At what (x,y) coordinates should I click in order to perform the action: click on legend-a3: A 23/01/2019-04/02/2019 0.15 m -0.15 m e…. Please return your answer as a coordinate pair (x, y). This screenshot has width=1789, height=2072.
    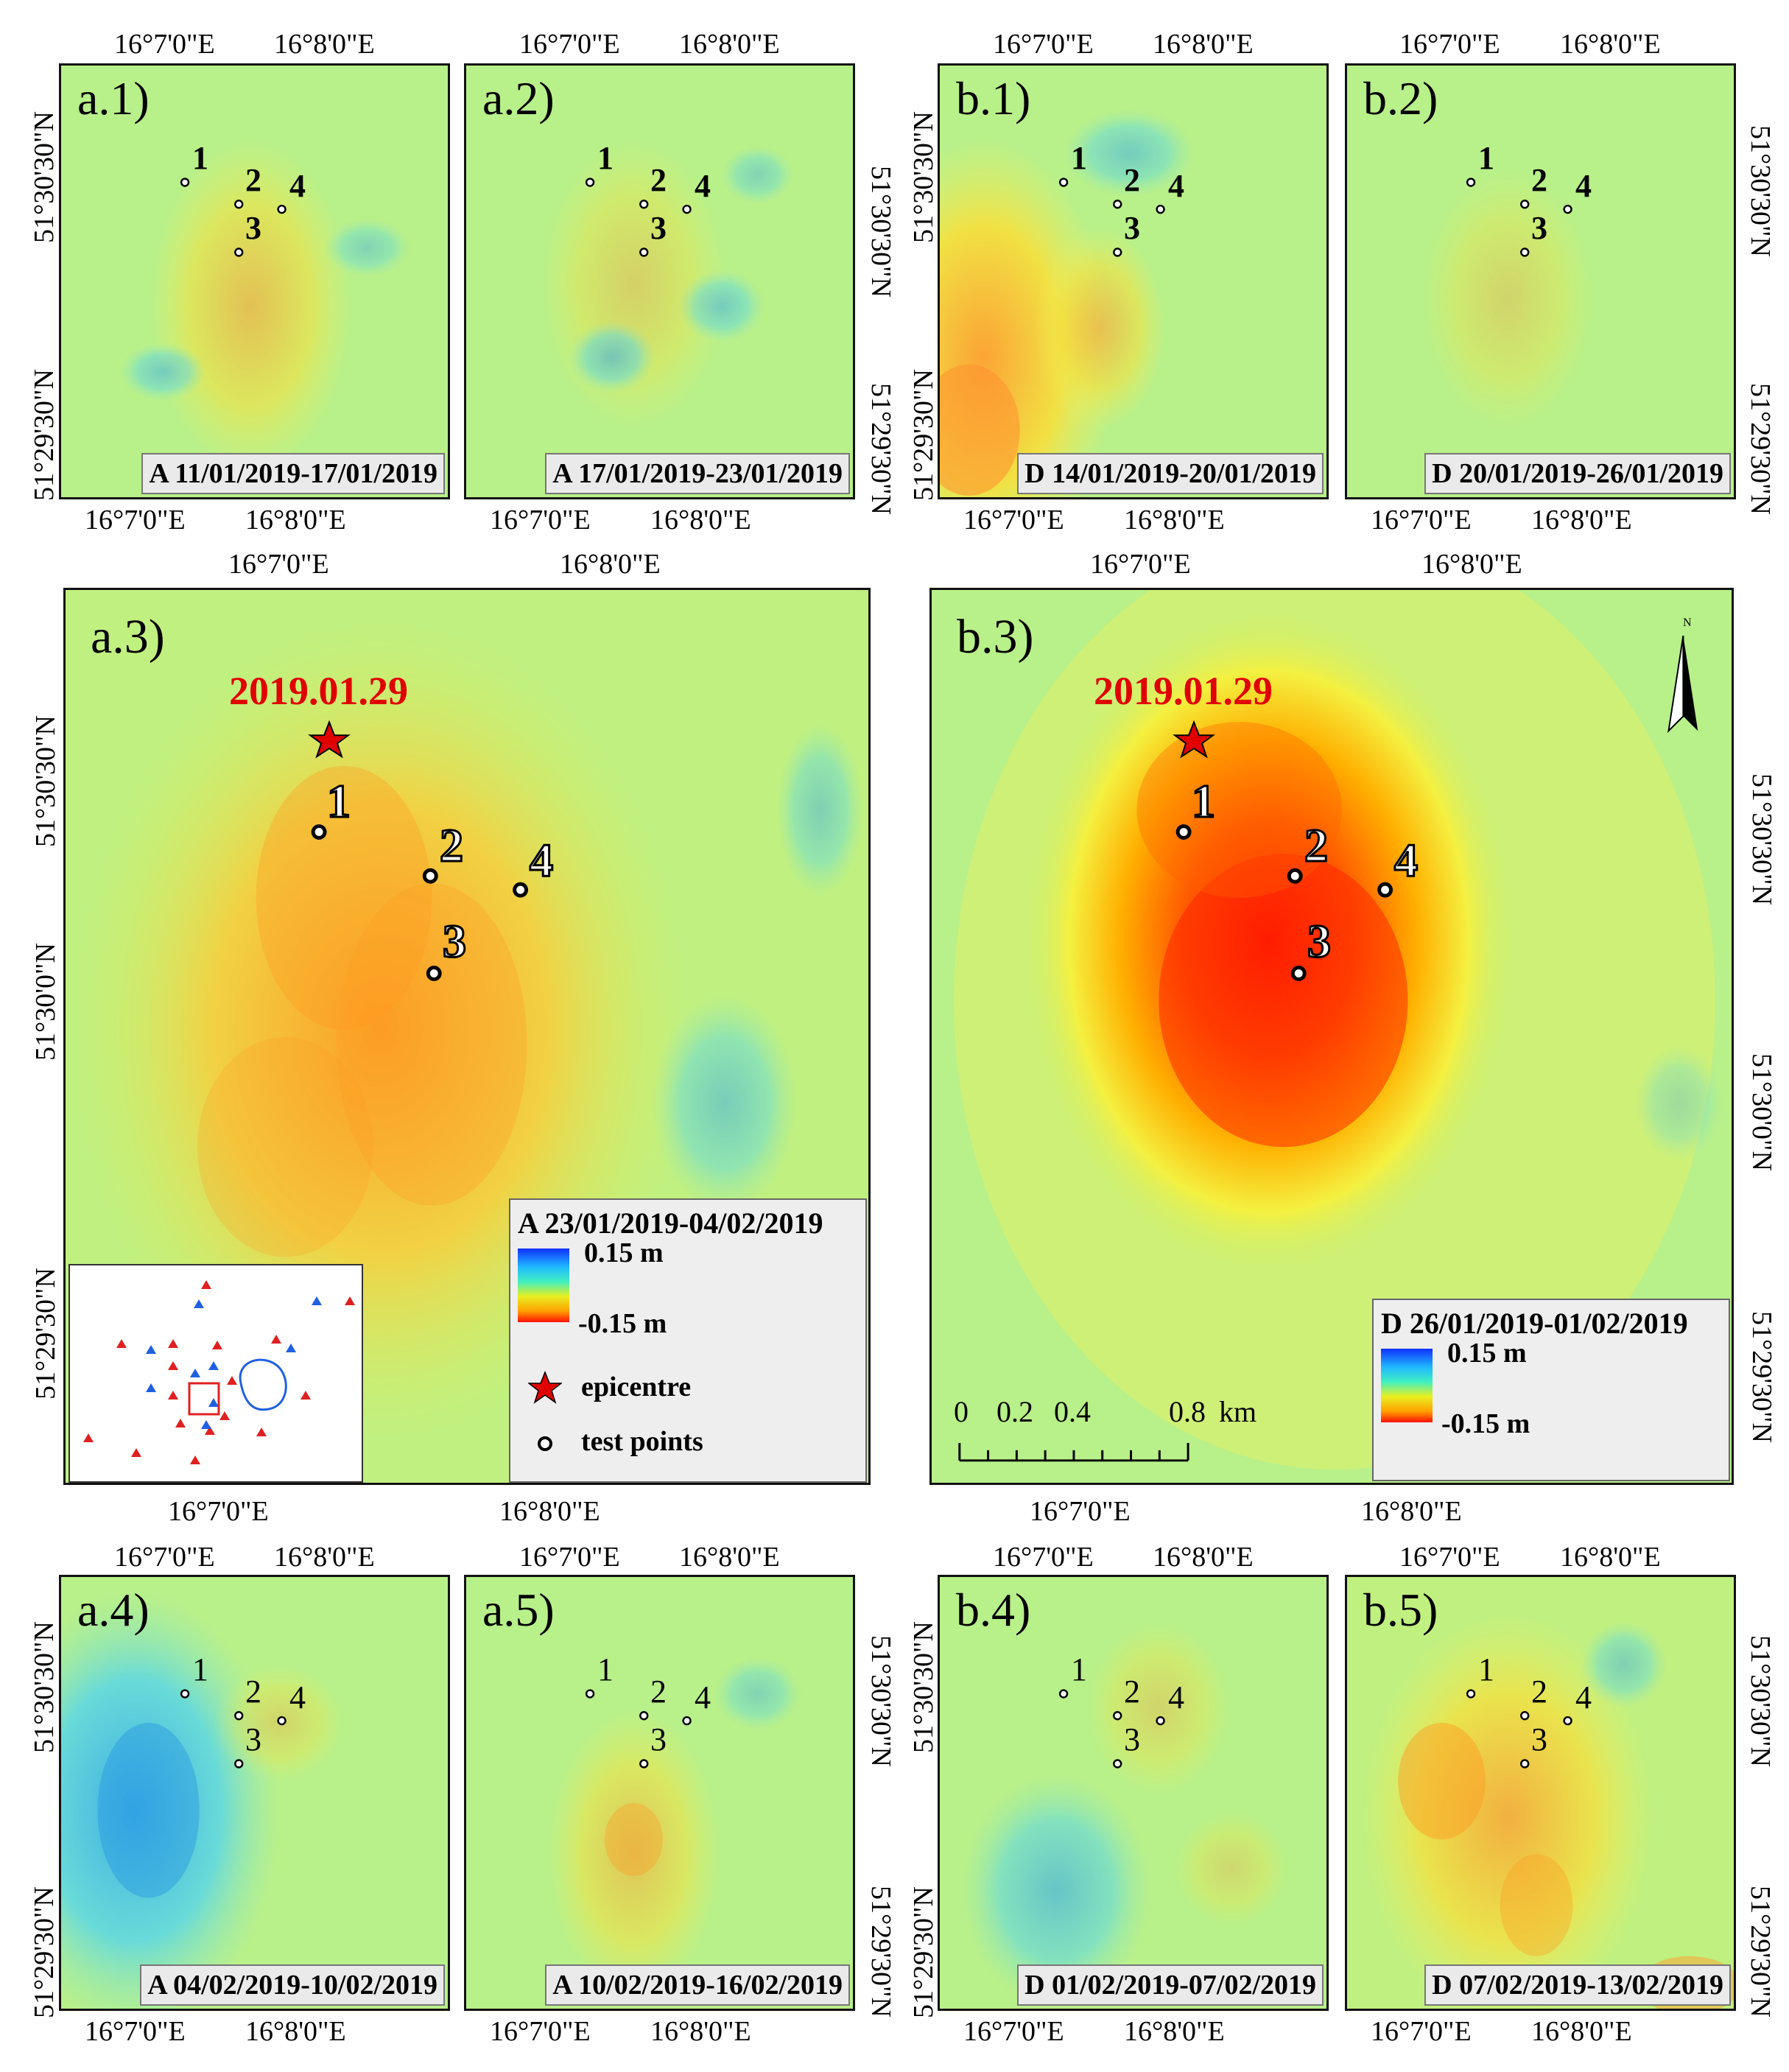
    Looking at the image, I should click on (688, 1340).